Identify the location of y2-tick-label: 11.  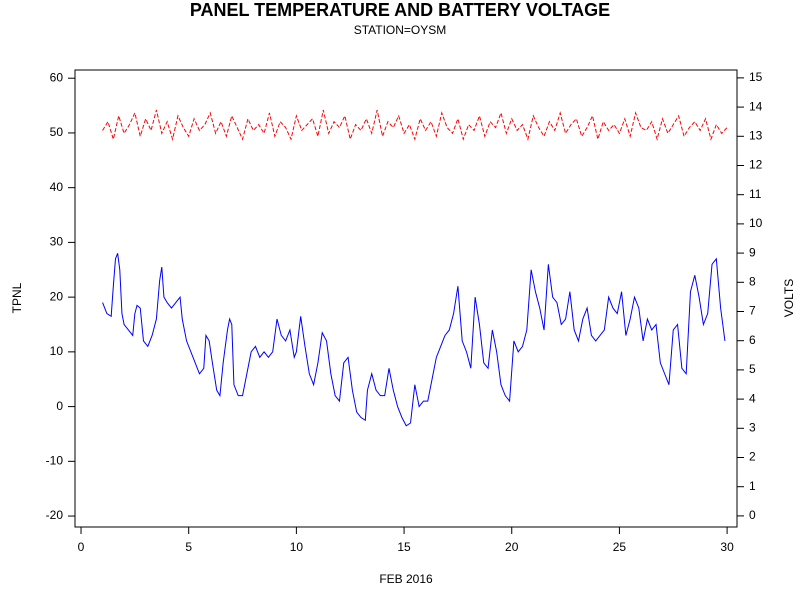
(755, 194).